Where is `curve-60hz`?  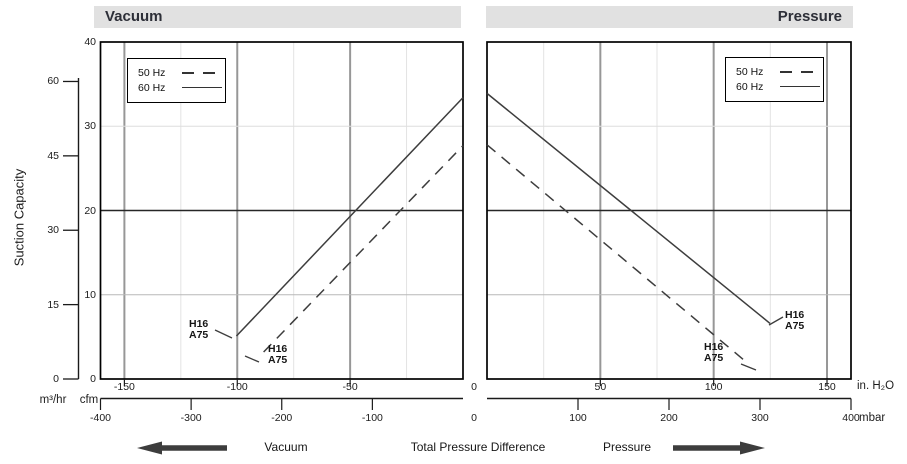
curve-60hz is located at coordinates (349, 217).